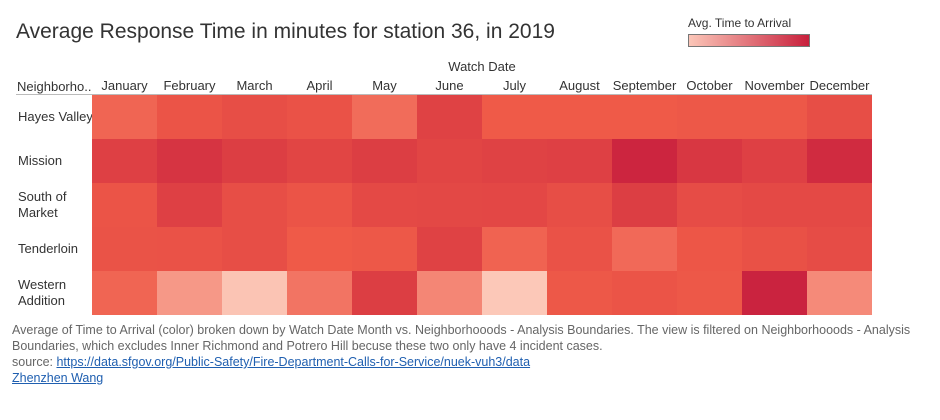 The height and width of the screenshot is (420, 940). What do you see at coordinates (449, 85) in the screenshot?
I see `column-label-june: June` at bounding box center [449, 85].